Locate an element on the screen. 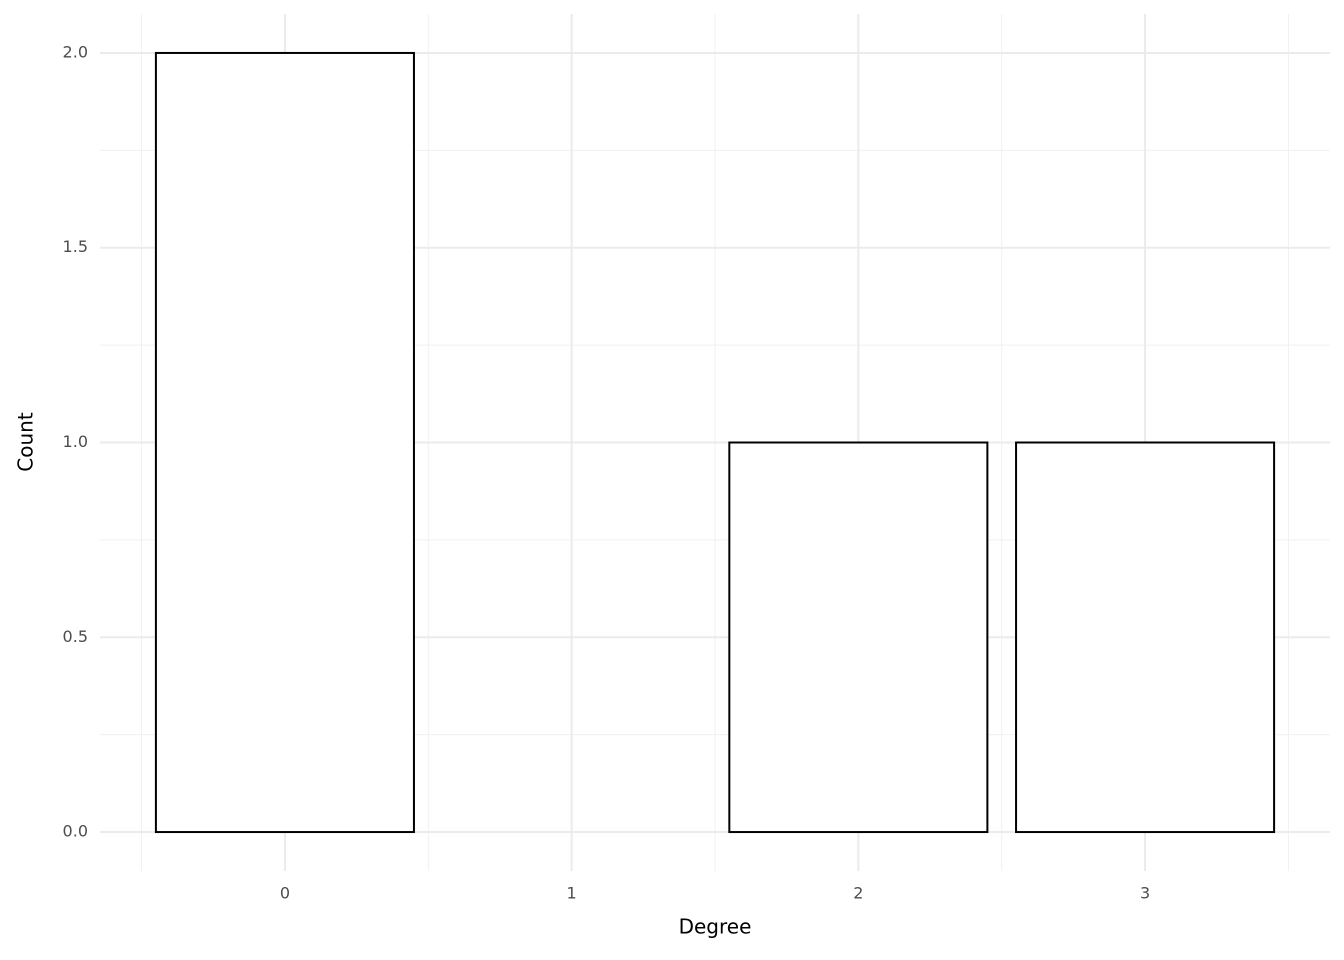 Image resolution: width=1344 pixels, height=960 pixels. y-tick-label: 0.5 is located at coordinates (75, 636).